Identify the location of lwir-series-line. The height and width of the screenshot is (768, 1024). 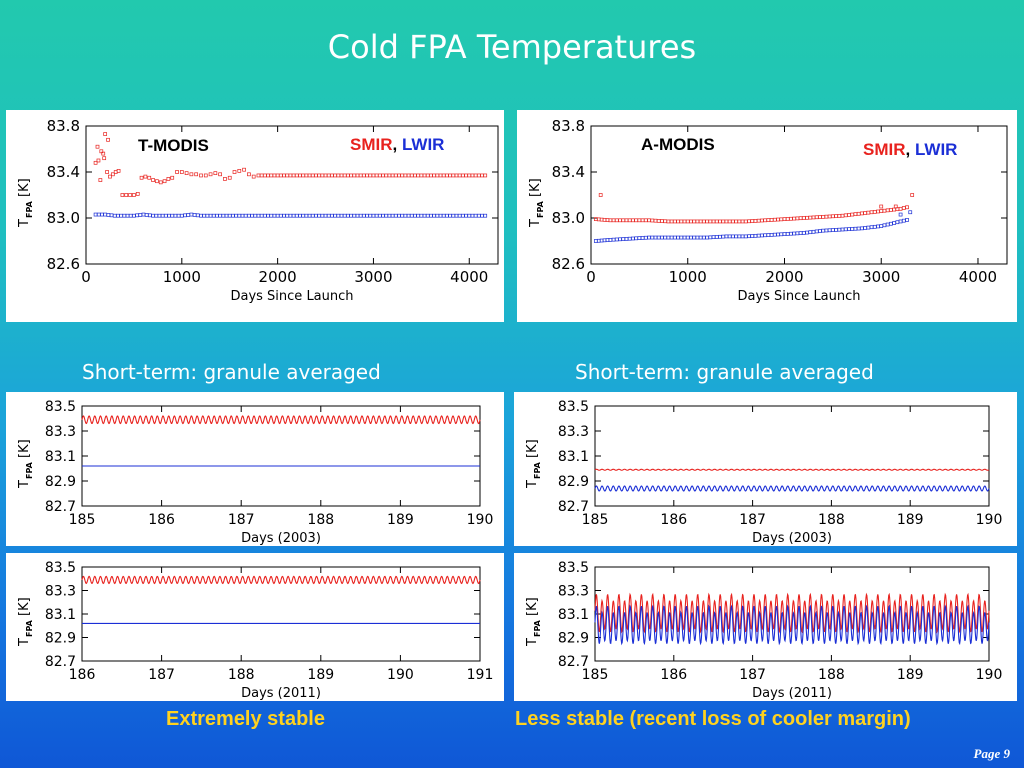
(792, 625).